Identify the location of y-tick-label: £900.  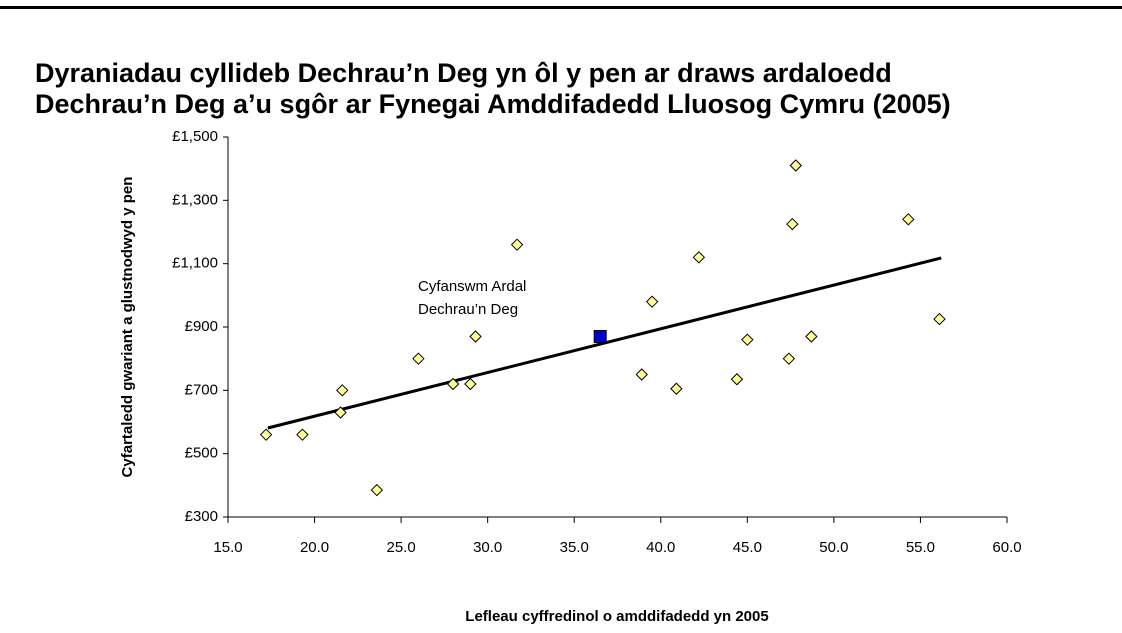
(201, 326).